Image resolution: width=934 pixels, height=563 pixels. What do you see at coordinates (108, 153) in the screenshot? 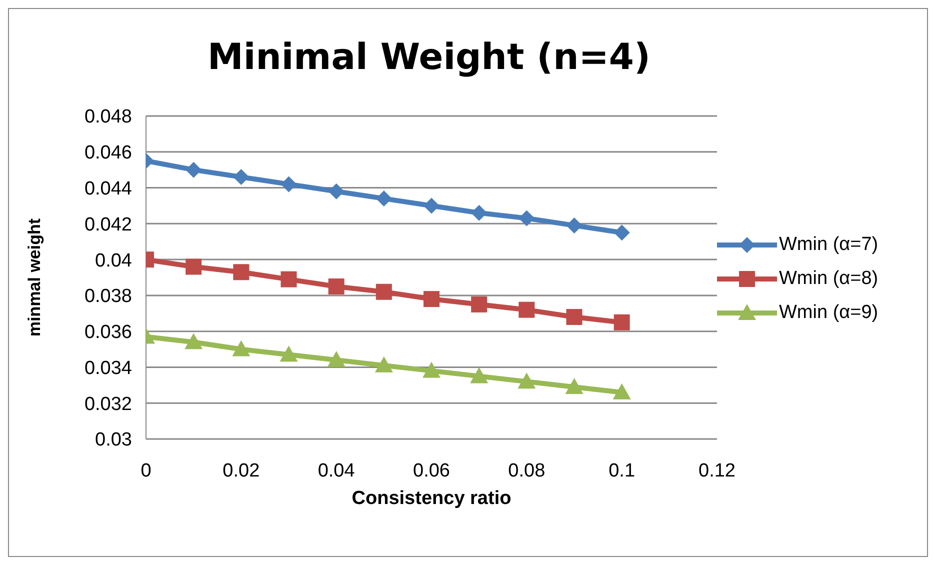
I see `y-tick-label: 0.046` at bounding box center [108, 153].